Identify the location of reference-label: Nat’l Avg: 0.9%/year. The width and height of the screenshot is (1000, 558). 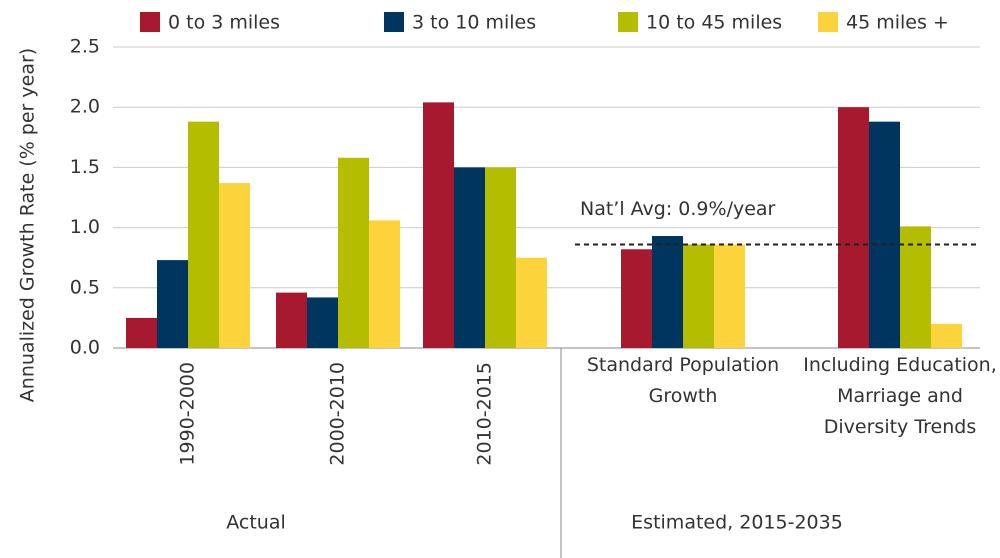
(678, 209).